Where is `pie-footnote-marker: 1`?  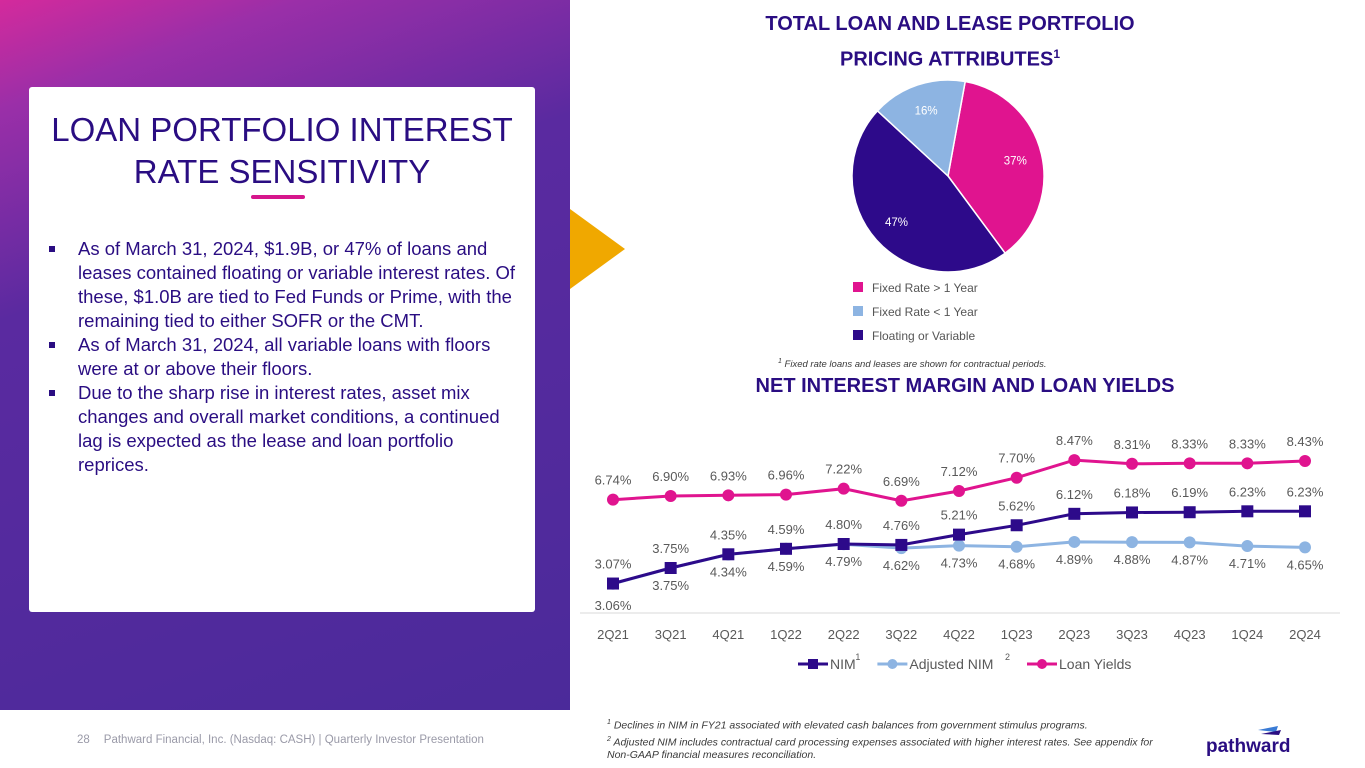 pie-footnote-marker: 1 is located at coordinates (780, 361).